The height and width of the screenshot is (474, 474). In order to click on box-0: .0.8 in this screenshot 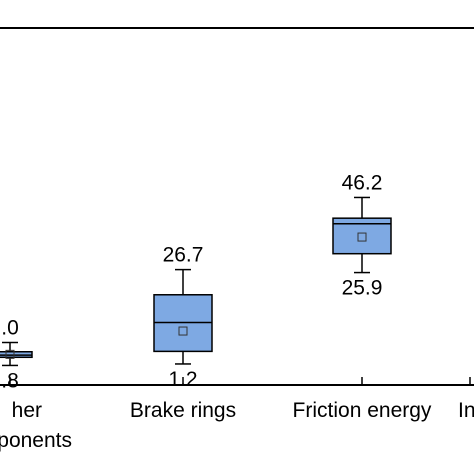, I will do `click(16, 354)`.